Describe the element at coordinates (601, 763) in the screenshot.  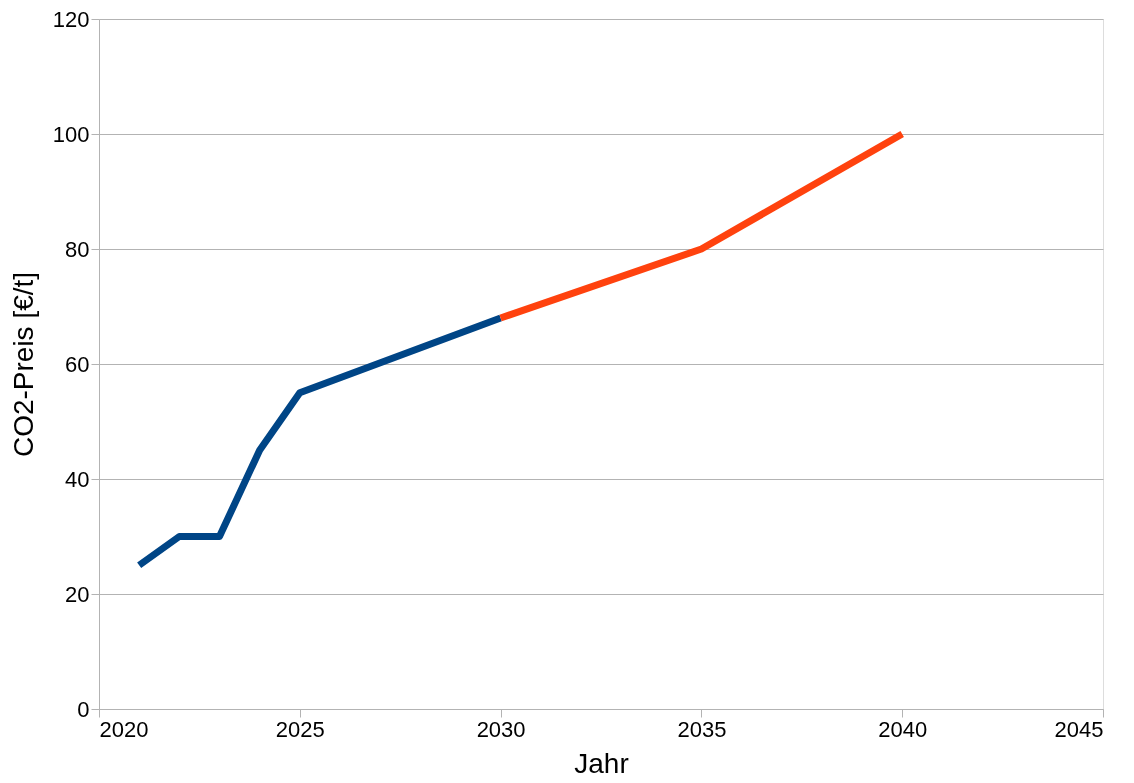
I see `x-axis-title: Jahr` at that location.